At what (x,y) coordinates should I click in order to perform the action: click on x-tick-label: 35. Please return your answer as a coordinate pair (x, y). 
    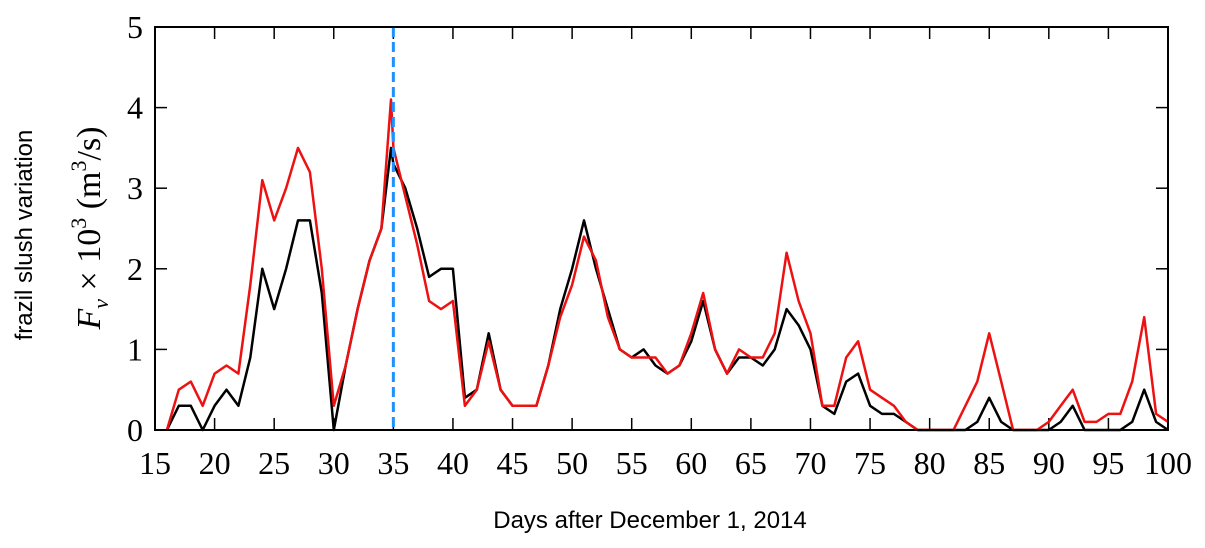
    Looking at the image, I should click on (393, 463).